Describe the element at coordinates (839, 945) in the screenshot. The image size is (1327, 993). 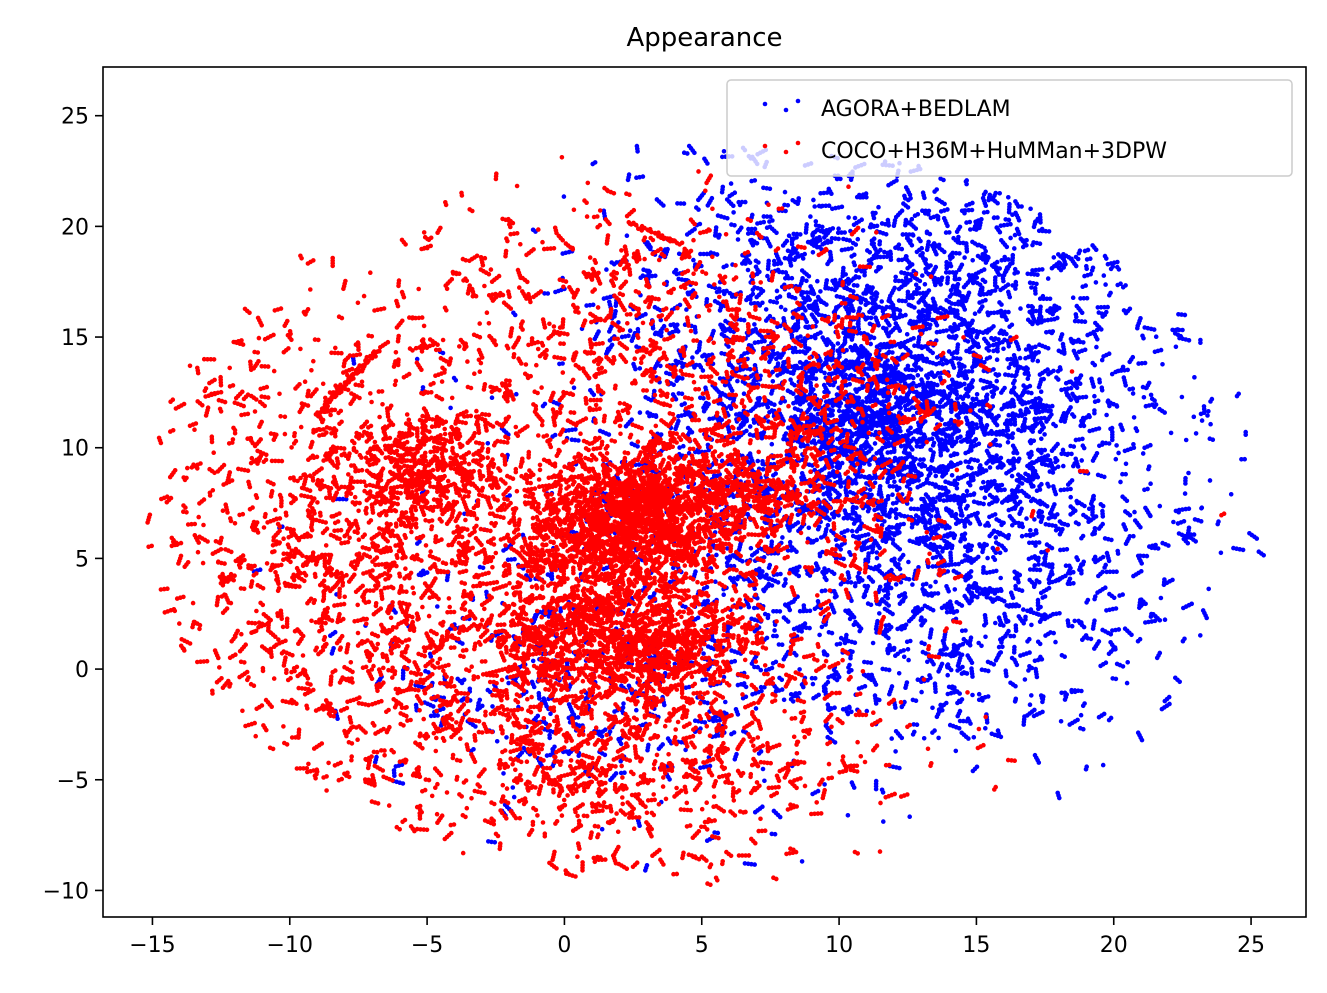
I see `x-tick-label: 10` at that location.